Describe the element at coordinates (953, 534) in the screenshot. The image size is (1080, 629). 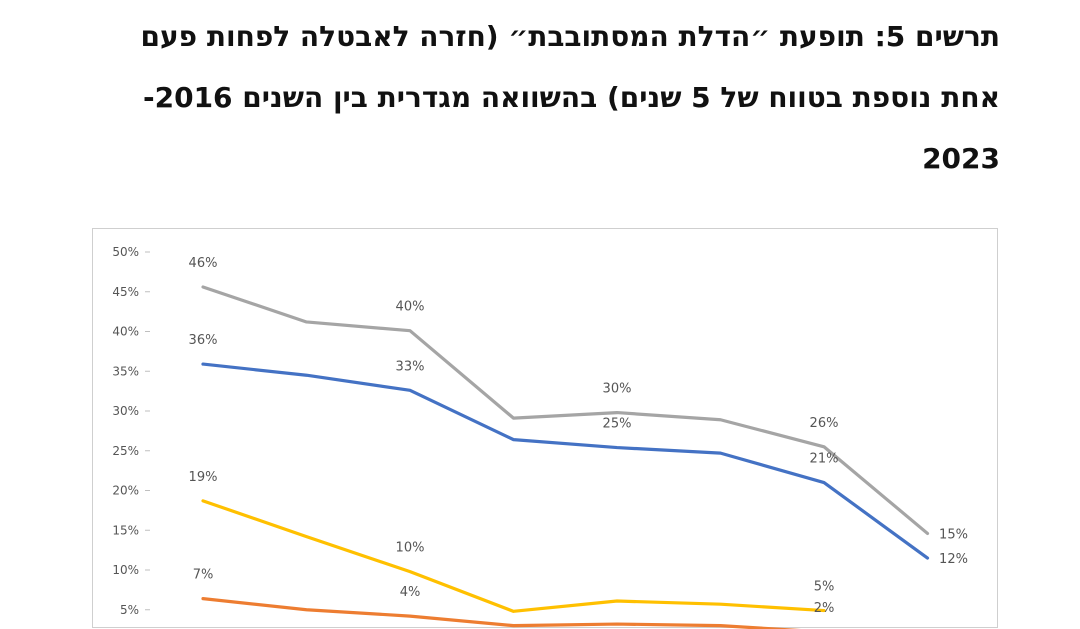
I see `data-label: 15%` at that location.